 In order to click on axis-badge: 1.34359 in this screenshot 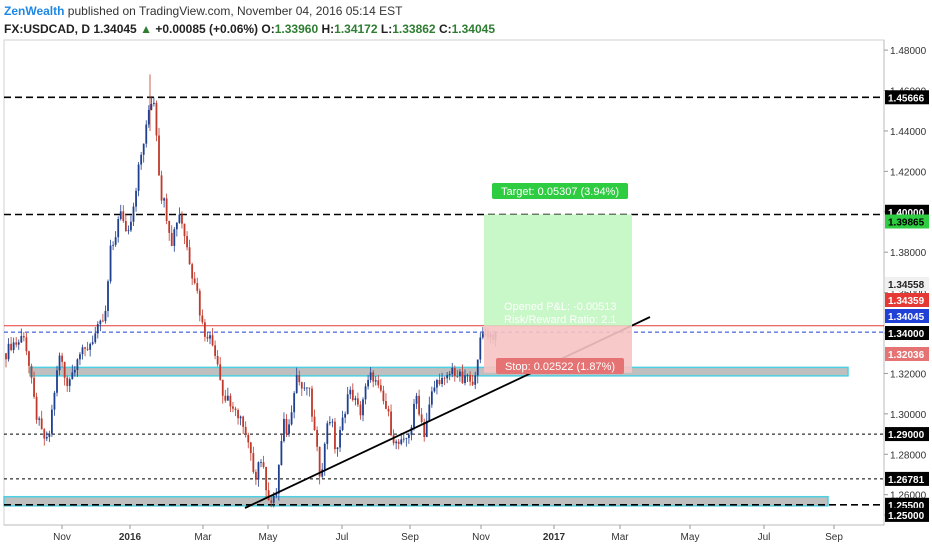, I will do `click(906, 301)`.